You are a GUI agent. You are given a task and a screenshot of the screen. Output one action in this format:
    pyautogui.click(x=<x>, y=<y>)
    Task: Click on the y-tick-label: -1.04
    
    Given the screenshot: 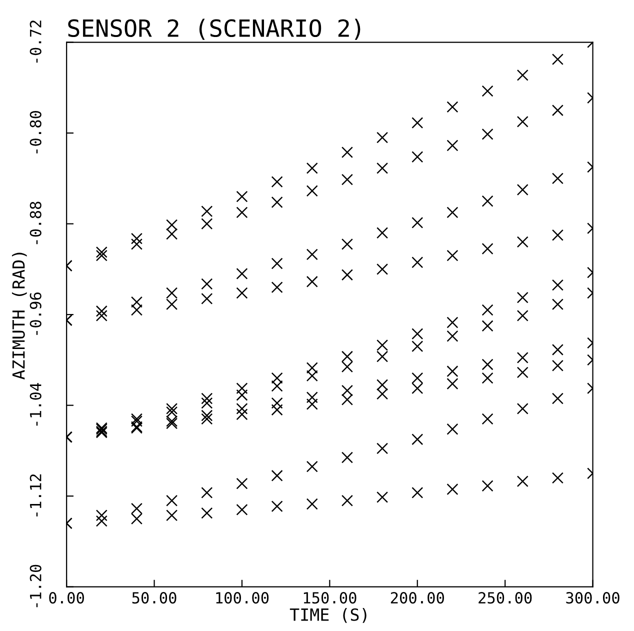 What is the action you would take?
    pyautogui.click(x=36, y=404)
    